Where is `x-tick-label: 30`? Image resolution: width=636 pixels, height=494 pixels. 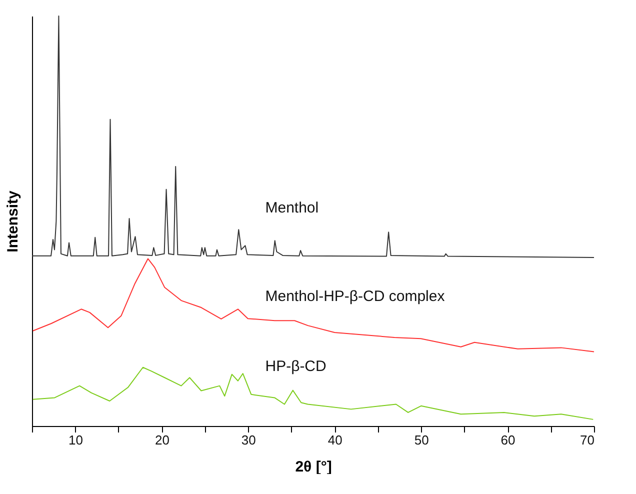 x-tick-label: 30 is located at coordinates (248, 440).